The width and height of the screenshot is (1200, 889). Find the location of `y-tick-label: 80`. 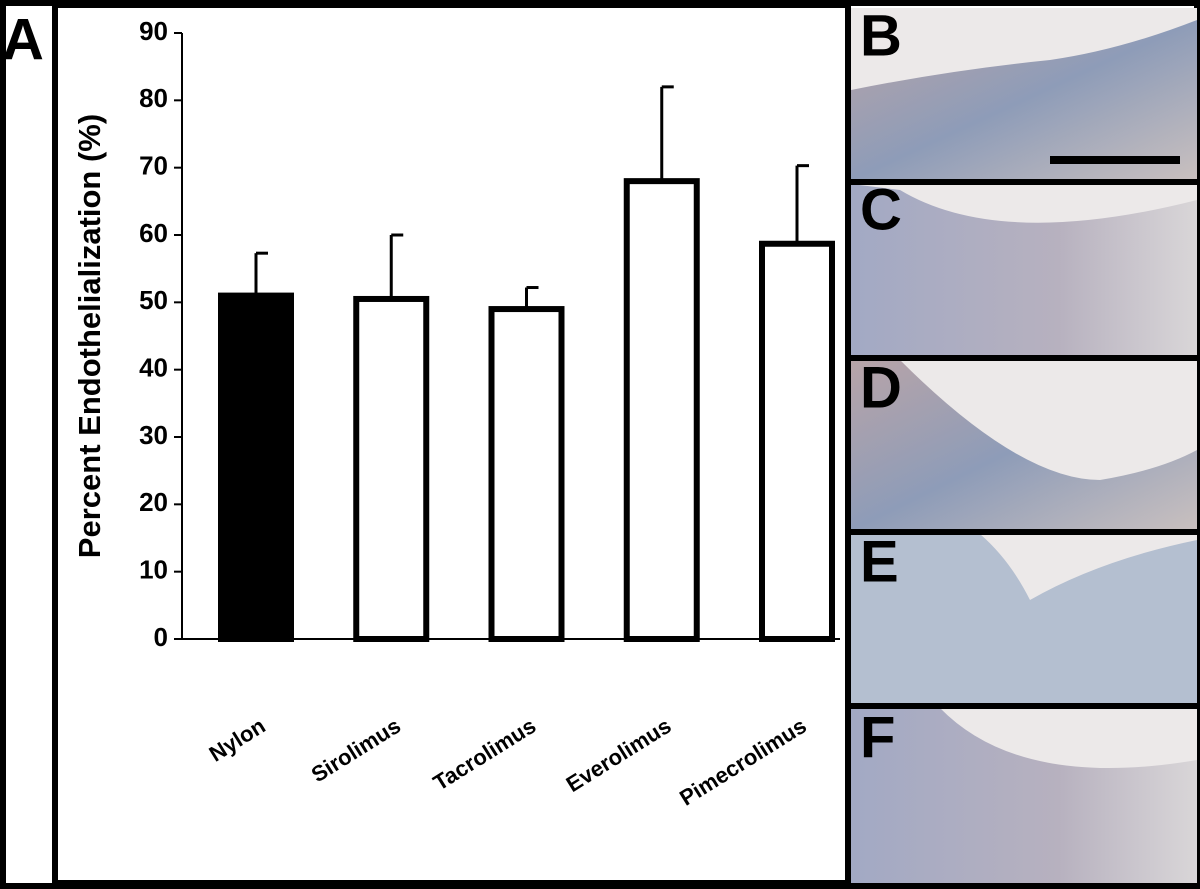

y-tick-label: 80 is located at coordinates (153, 98).